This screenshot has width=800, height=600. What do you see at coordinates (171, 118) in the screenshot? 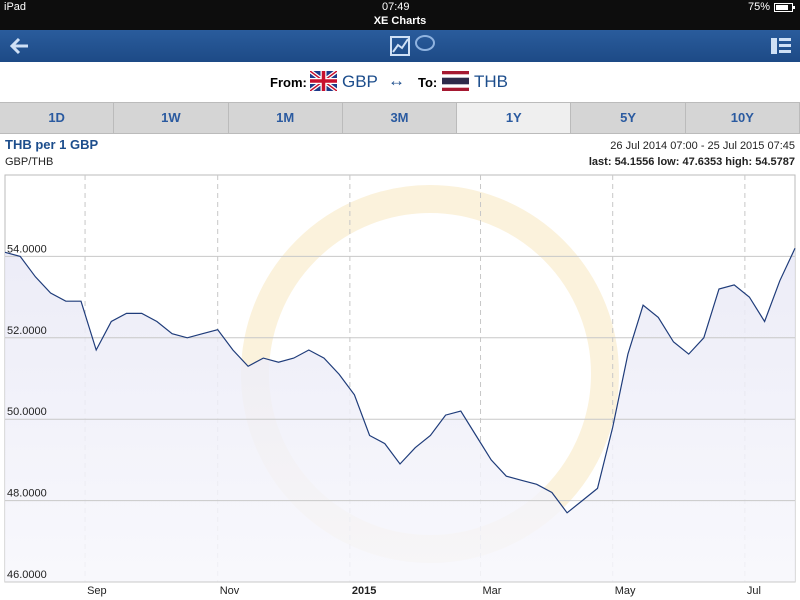
I see `range-tab: 1W` at bounding box center [171, 118].